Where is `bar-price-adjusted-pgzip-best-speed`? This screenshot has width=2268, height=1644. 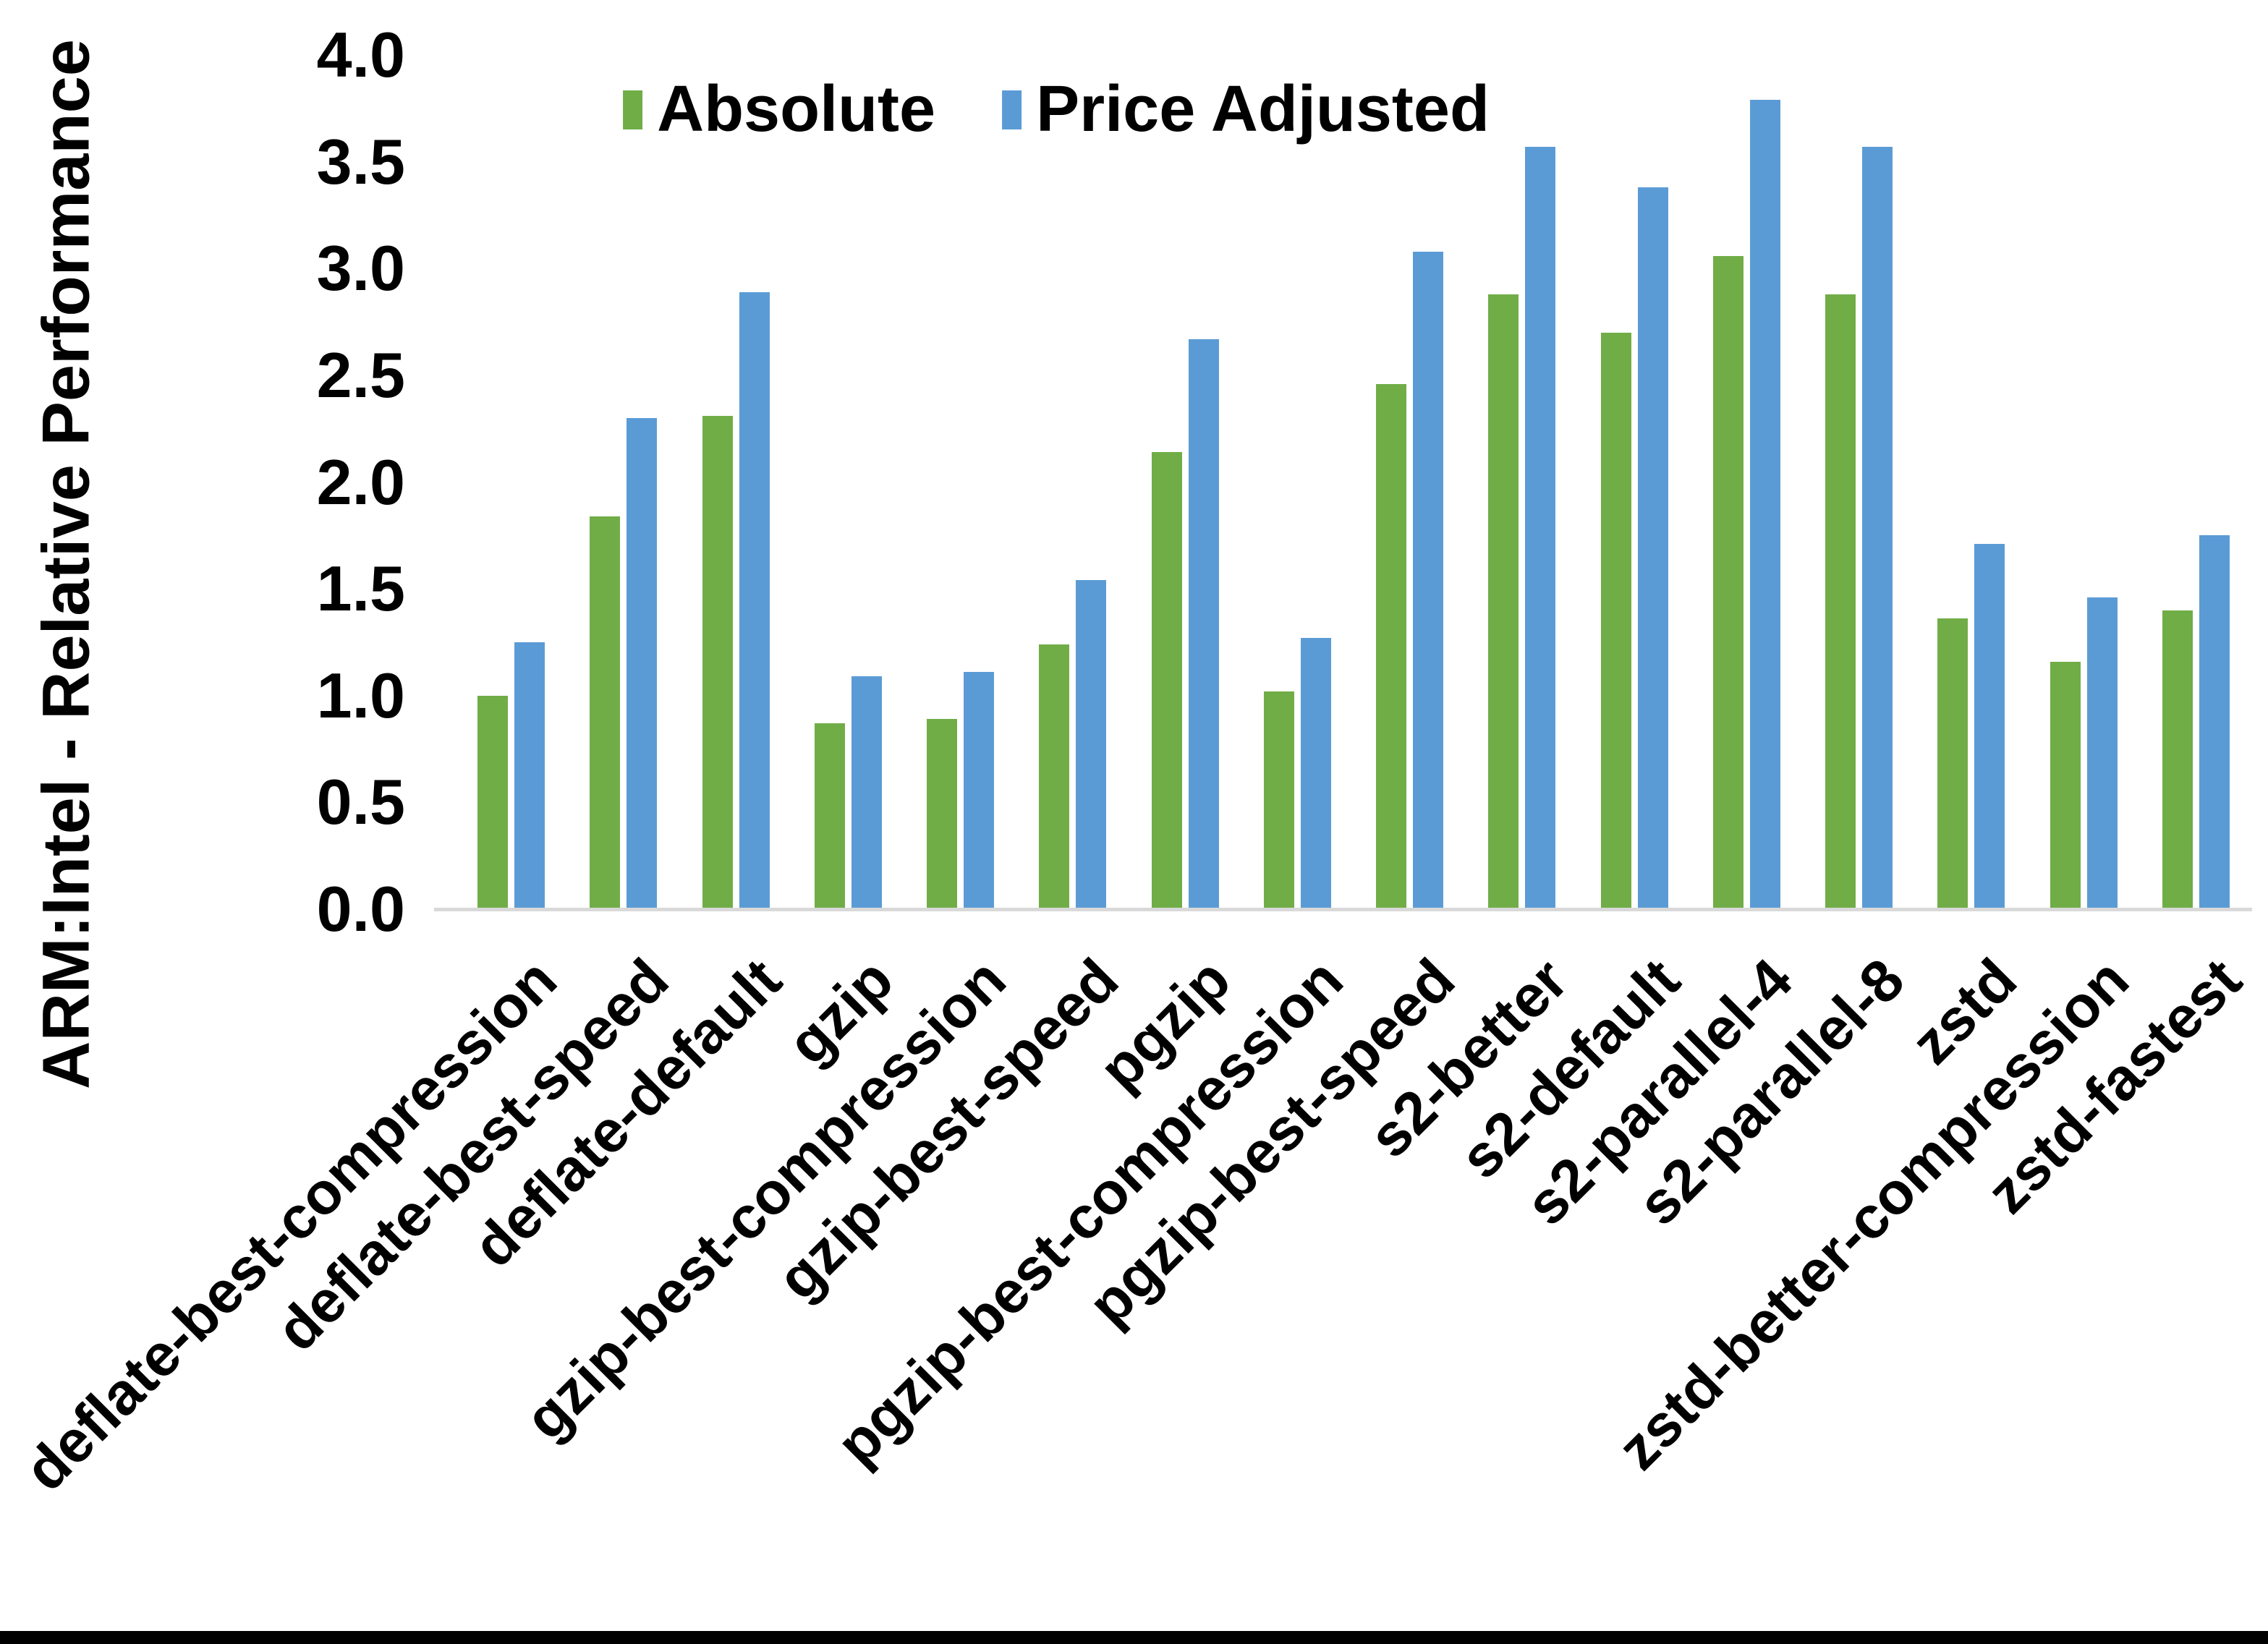
bar-price-adjusted-pgzip-best-speed is located at coordinates (1428, 580).